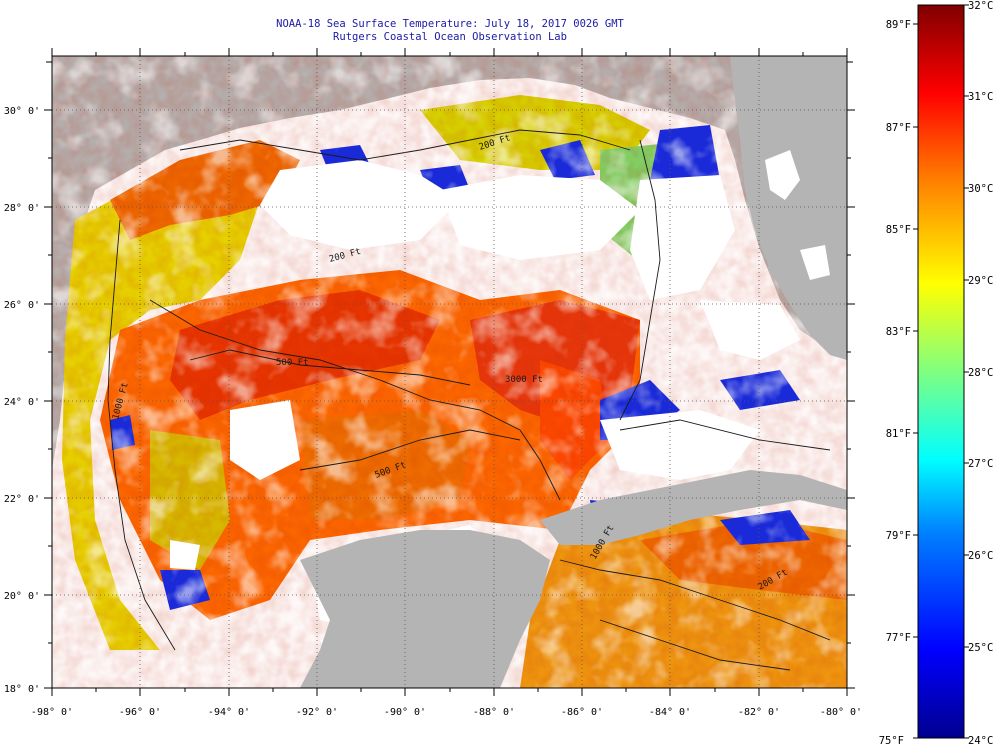 This screenshot has height=754, width=1000. I want to click on yucatan-land, so click(425, 609).